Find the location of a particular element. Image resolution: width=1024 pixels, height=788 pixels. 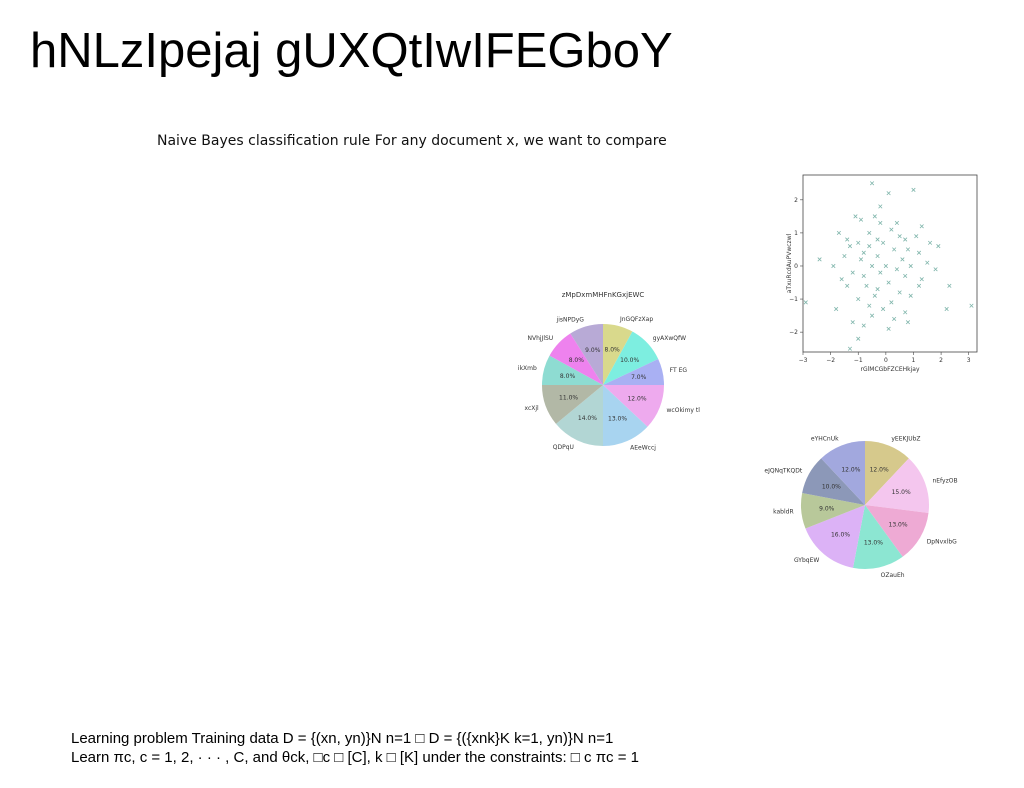

y-tick-label: −1 is located at coordinates (793, 299).